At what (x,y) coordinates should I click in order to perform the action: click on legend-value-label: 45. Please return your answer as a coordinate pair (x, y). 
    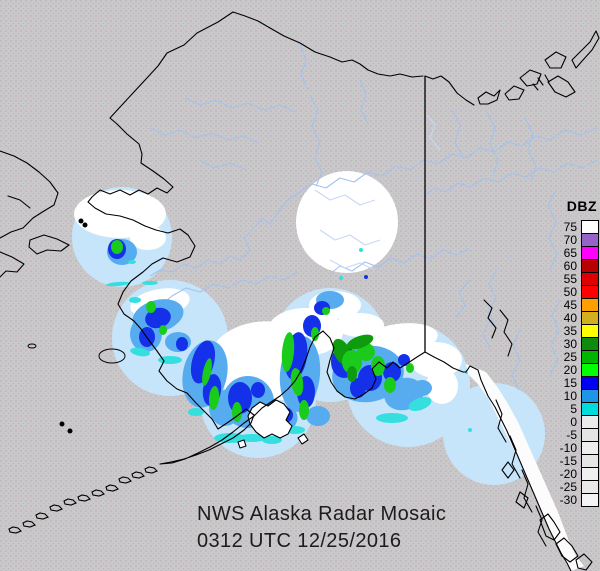
    Looking at the image, I should click on (570, 305).